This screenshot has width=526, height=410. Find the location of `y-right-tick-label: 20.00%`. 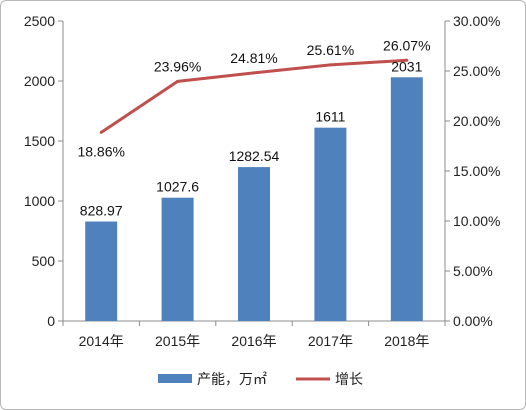

y-right-tick-label: 20.00% is located at coordinates (476, 121).